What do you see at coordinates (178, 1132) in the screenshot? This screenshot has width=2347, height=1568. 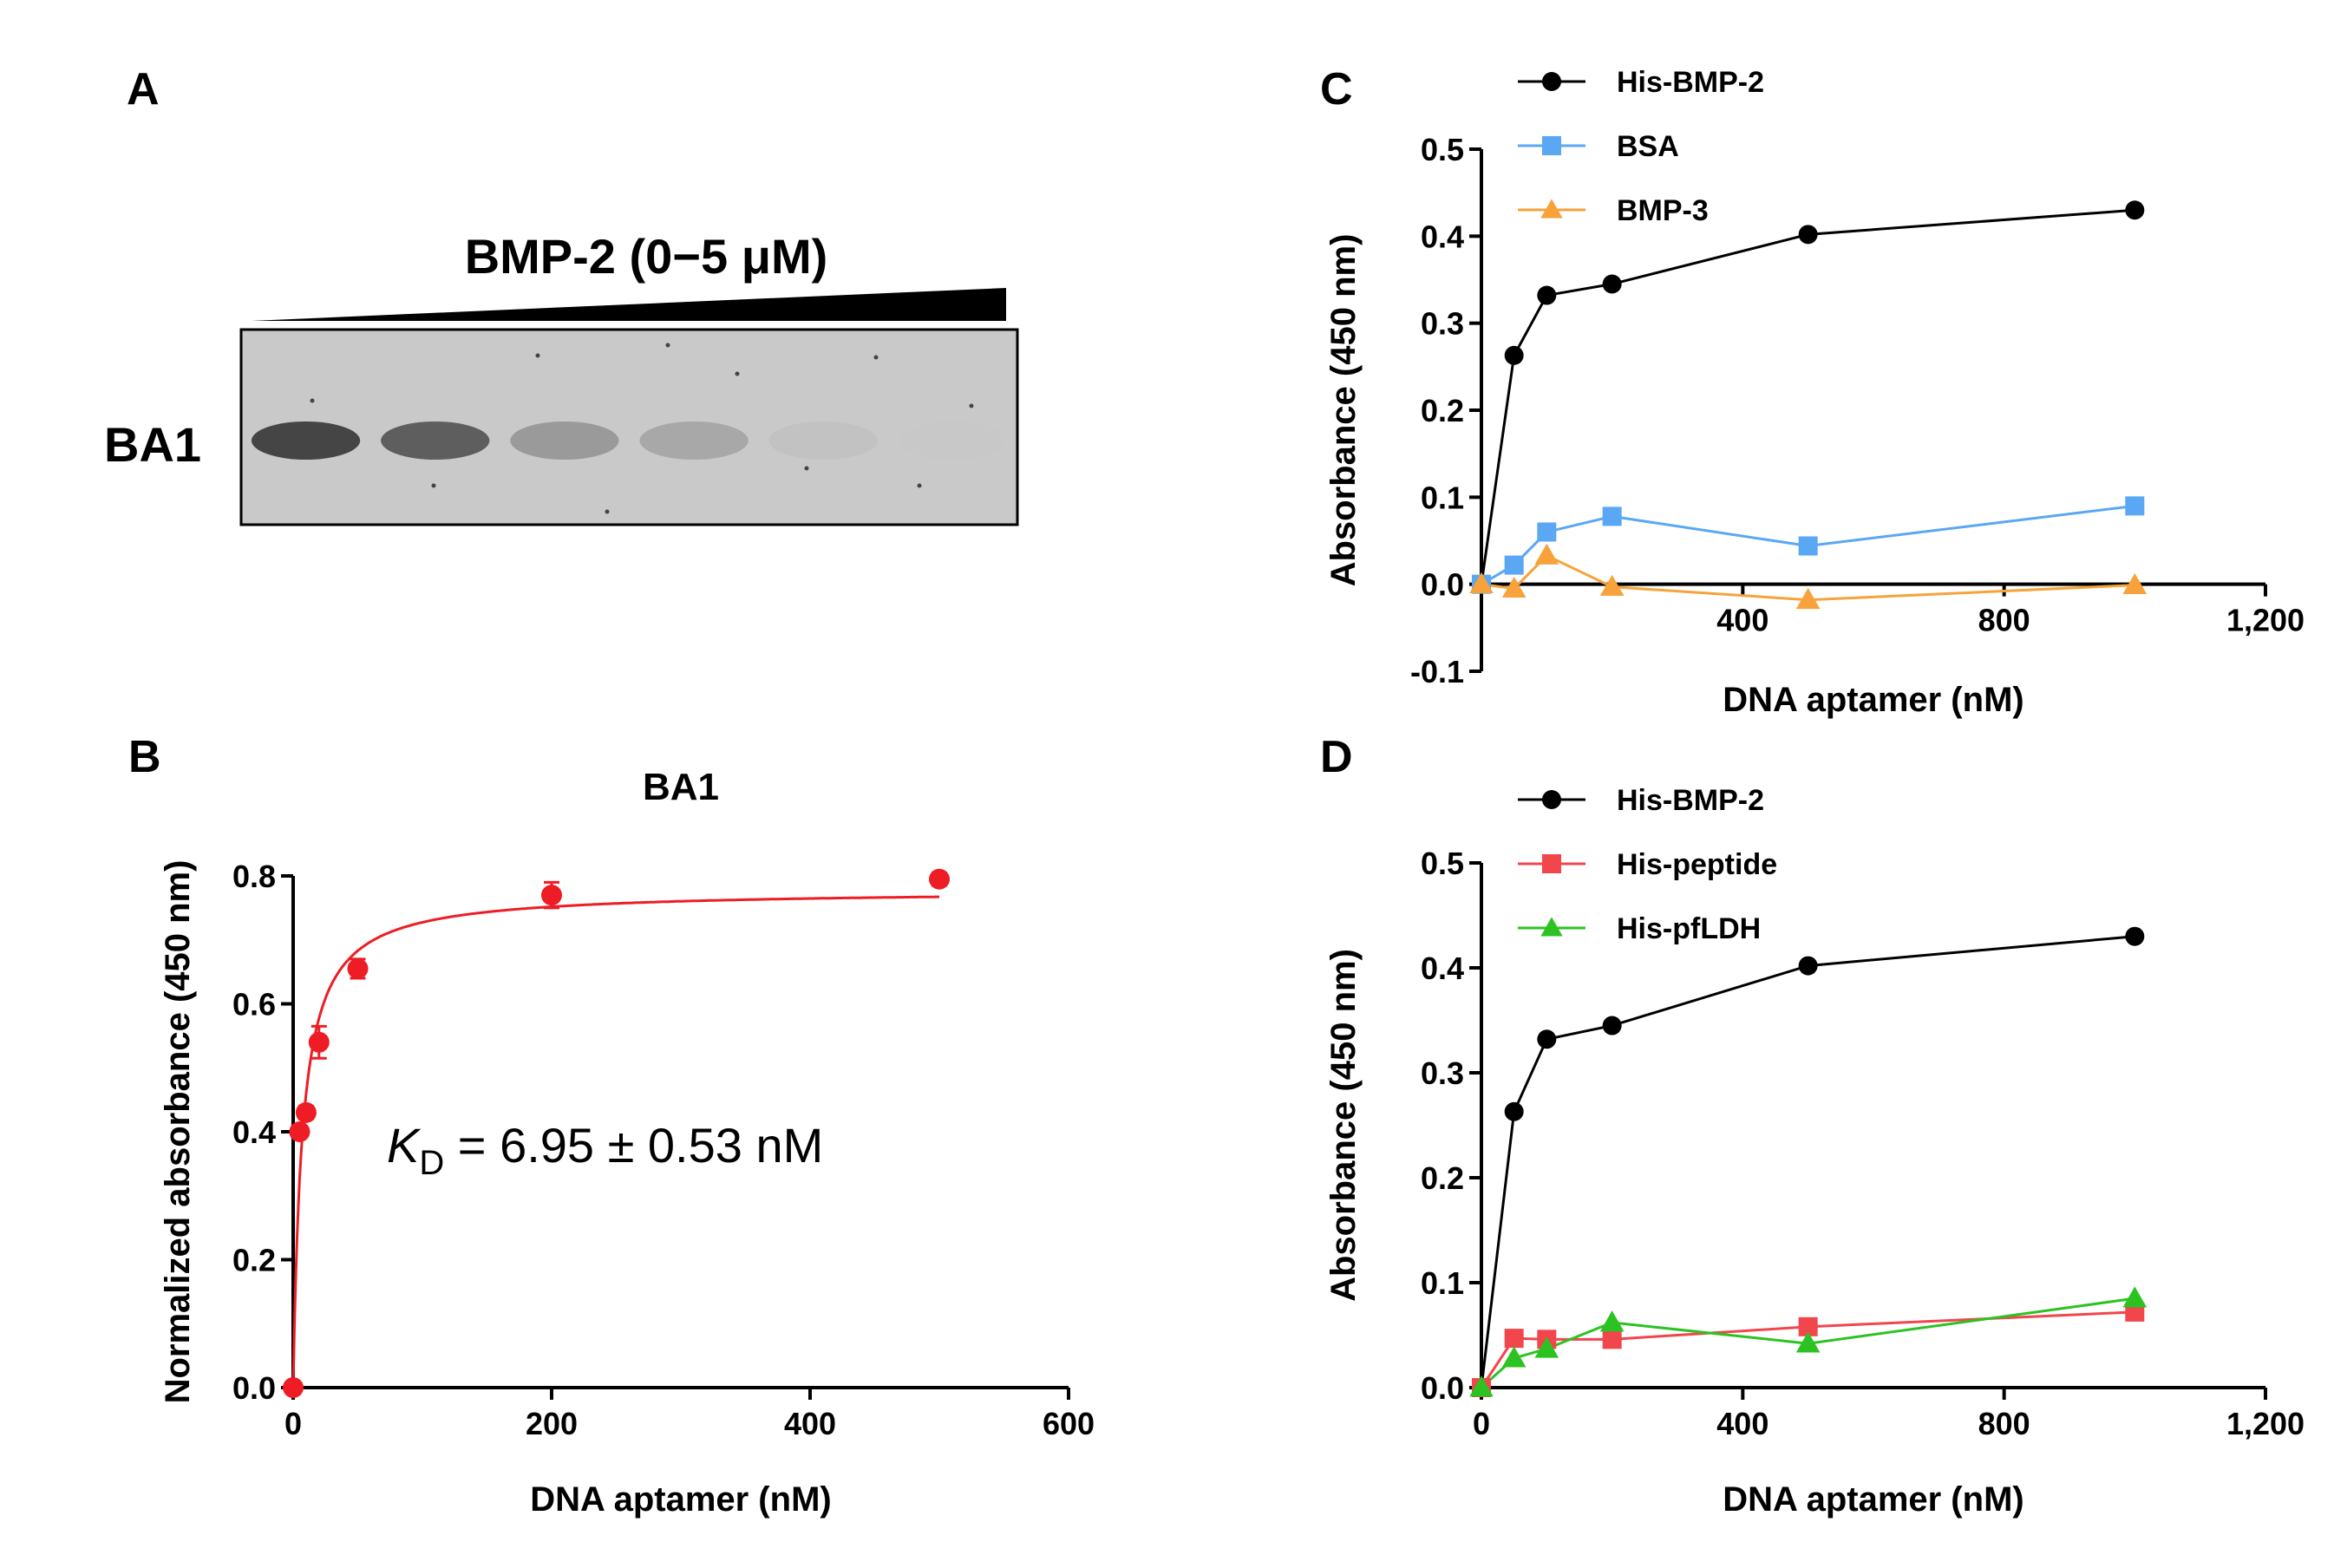 I see `y-axis-title: Normalized absorbance (450 nm)` at bounding box center [178, 1132].